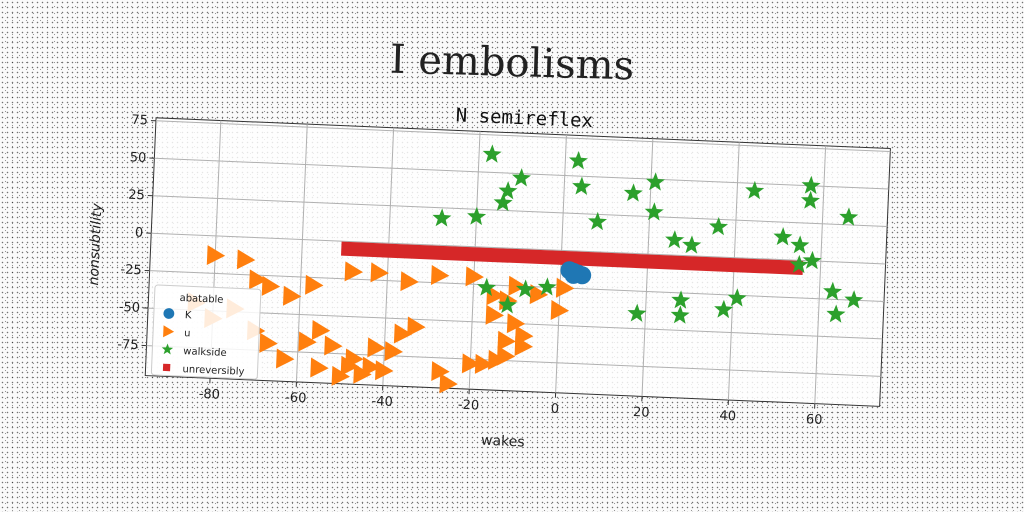  Describe the element at coordinates (573, 274) in the screenshot. I see `data-point-K` at that location.